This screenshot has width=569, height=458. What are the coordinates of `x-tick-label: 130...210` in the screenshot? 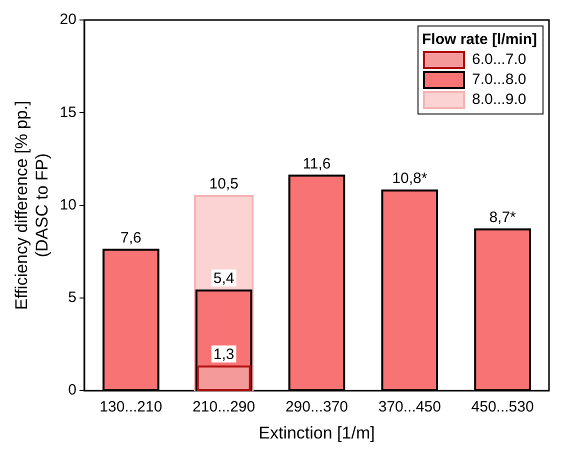 It's located at (131, 407).